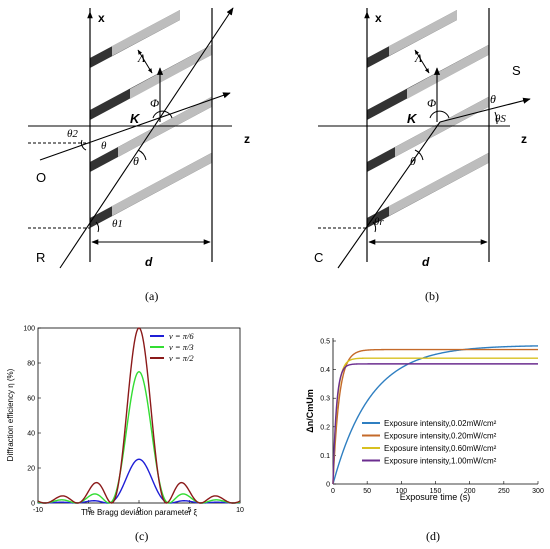 The width and height of the screenshot is (550, 549). What do you see at coordinates (318, 257) in the screenshot?
I see `reconstruction-beam-label: C` at bounding box center [318, 257].